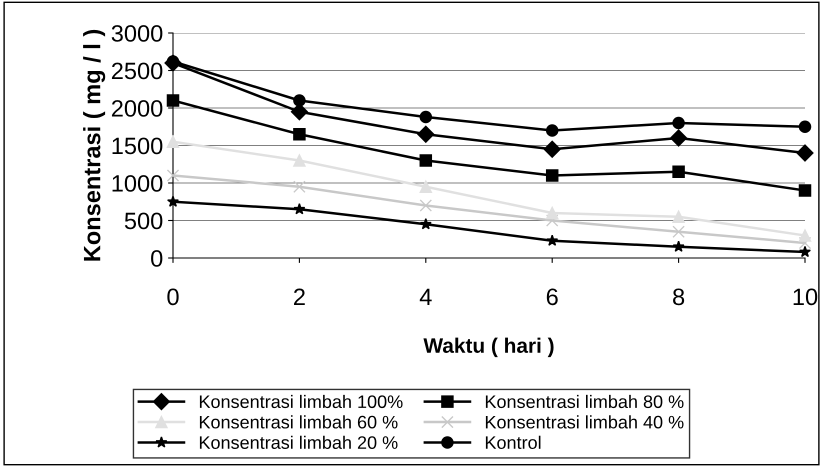 The width and height of the screenshot is (823, 467). I want to click on x-tick-label: 6, so click(552, 297).